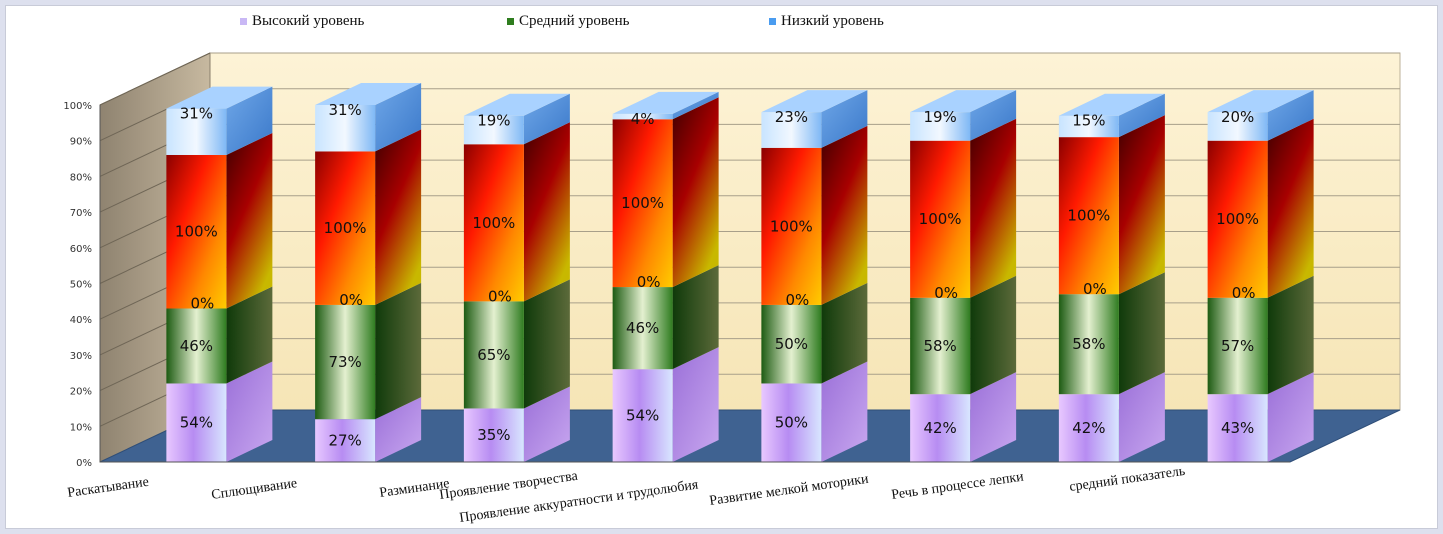 The image size is (1443, 534). What do you see at coordinates (81, 285) in the screenshot?
I see `y-tick-label: 50%` at bounding box center [81, 285].